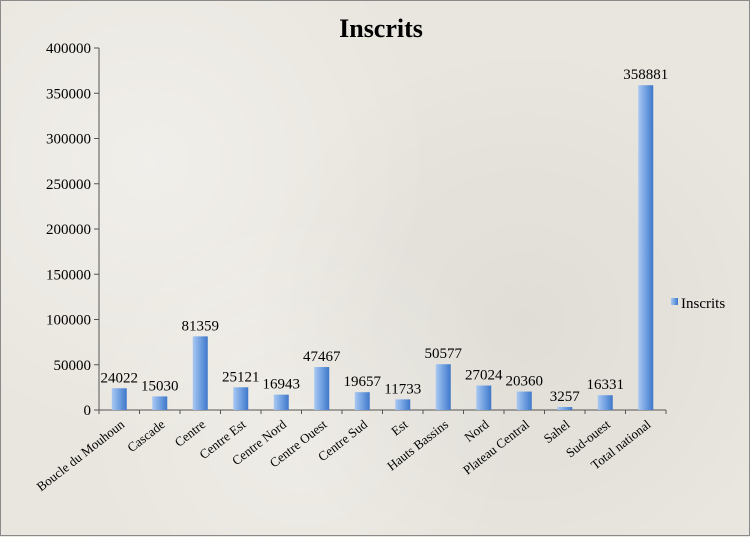 The height and width of the screenshot is (537, 750). What do you see at coordinates (88, 411) in the screenshot?
I see `y-tick-label: 0` at bounding box center [88, 411].